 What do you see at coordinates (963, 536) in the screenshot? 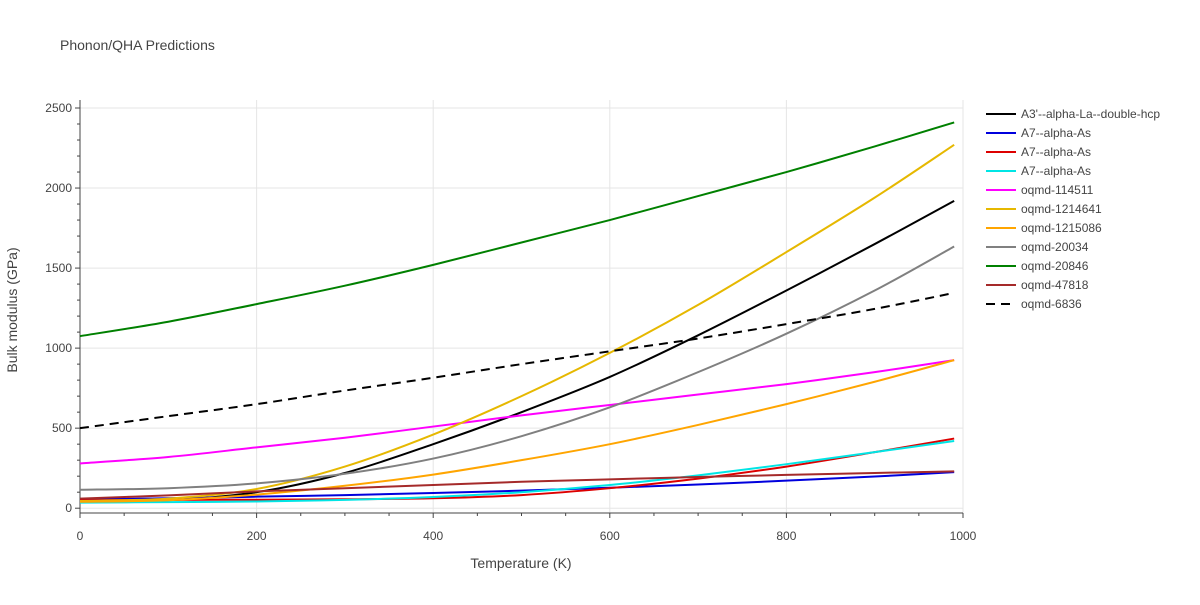
I see `x-tick-label: 1000` at bounding box center [963, 536].